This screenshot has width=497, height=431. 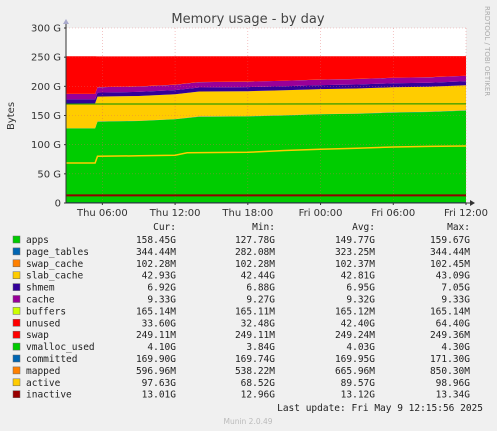 What do you see at coordinates (450, 264) in the screenshot?
I see `legend-max: 102.45M` at bounding box center [450, 264].